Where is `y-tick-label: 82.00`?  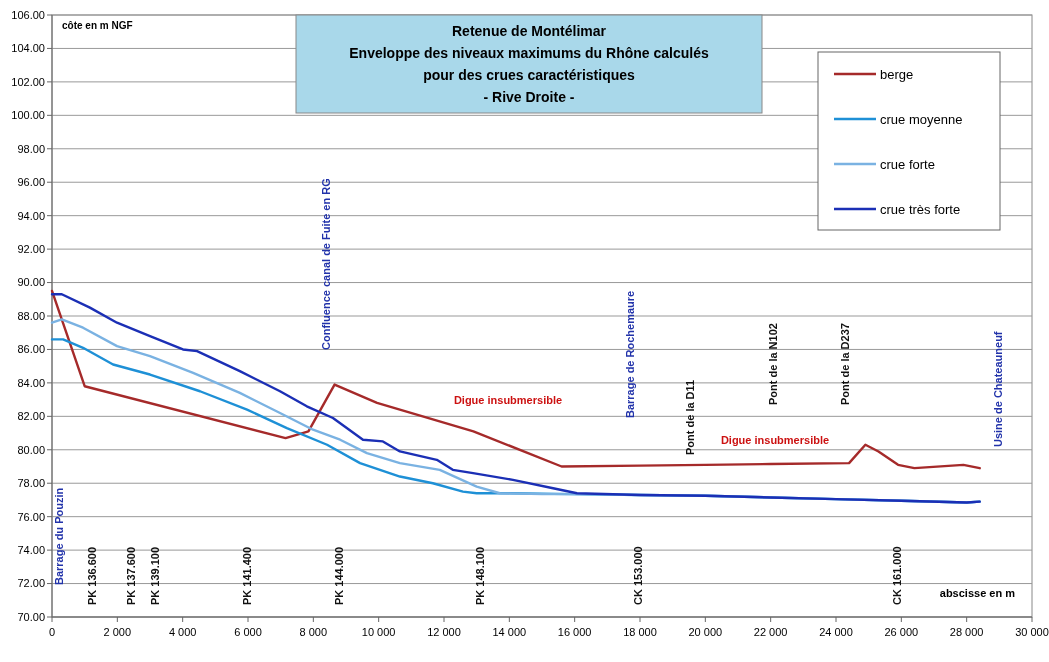
y-tick-label: 82.00 is located at coordinates (31, 416).